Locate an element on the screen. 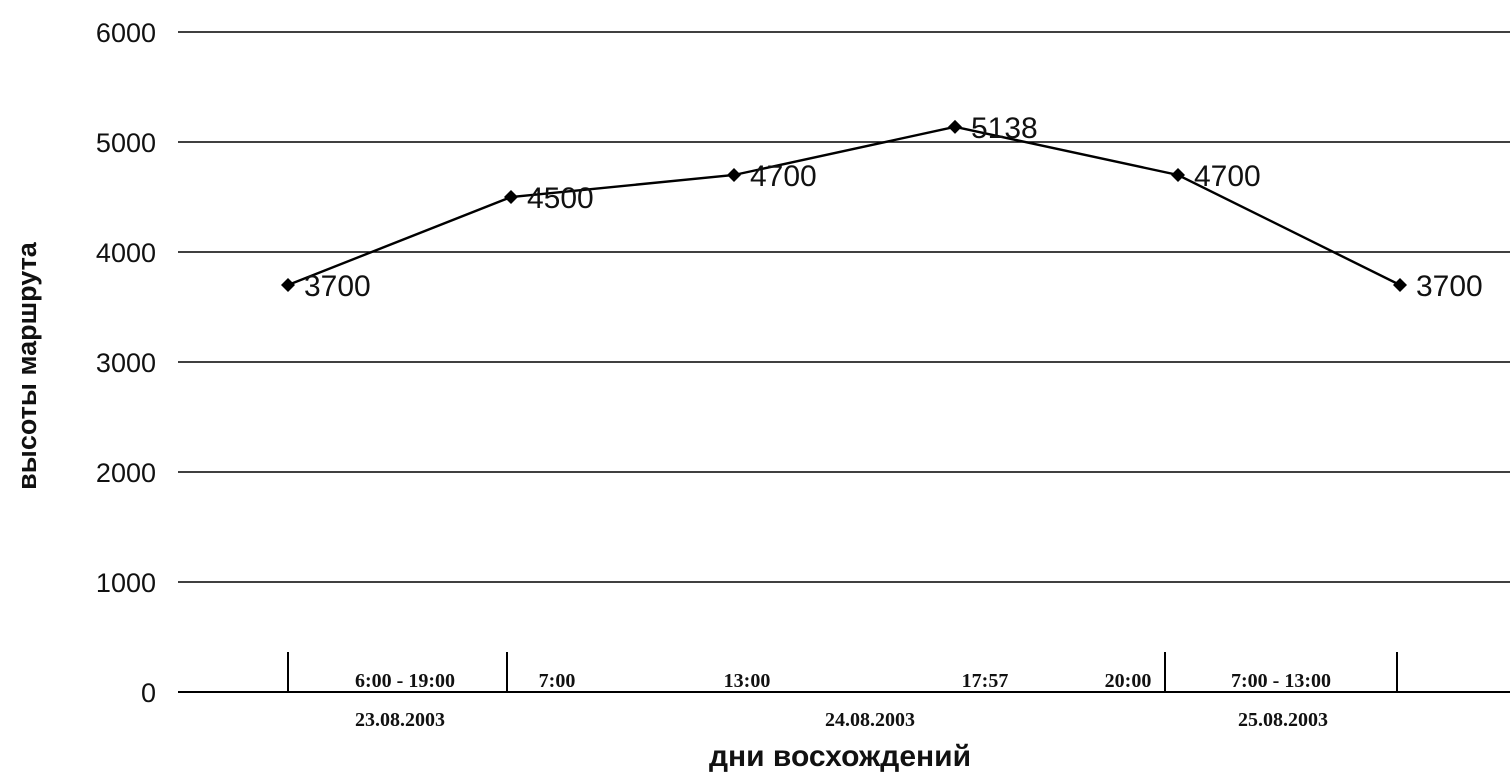 Image resolution: width=1510 pixels, height=776 pixels. y-axis-label: высоты маршрута is located at coordinates (27, 365).